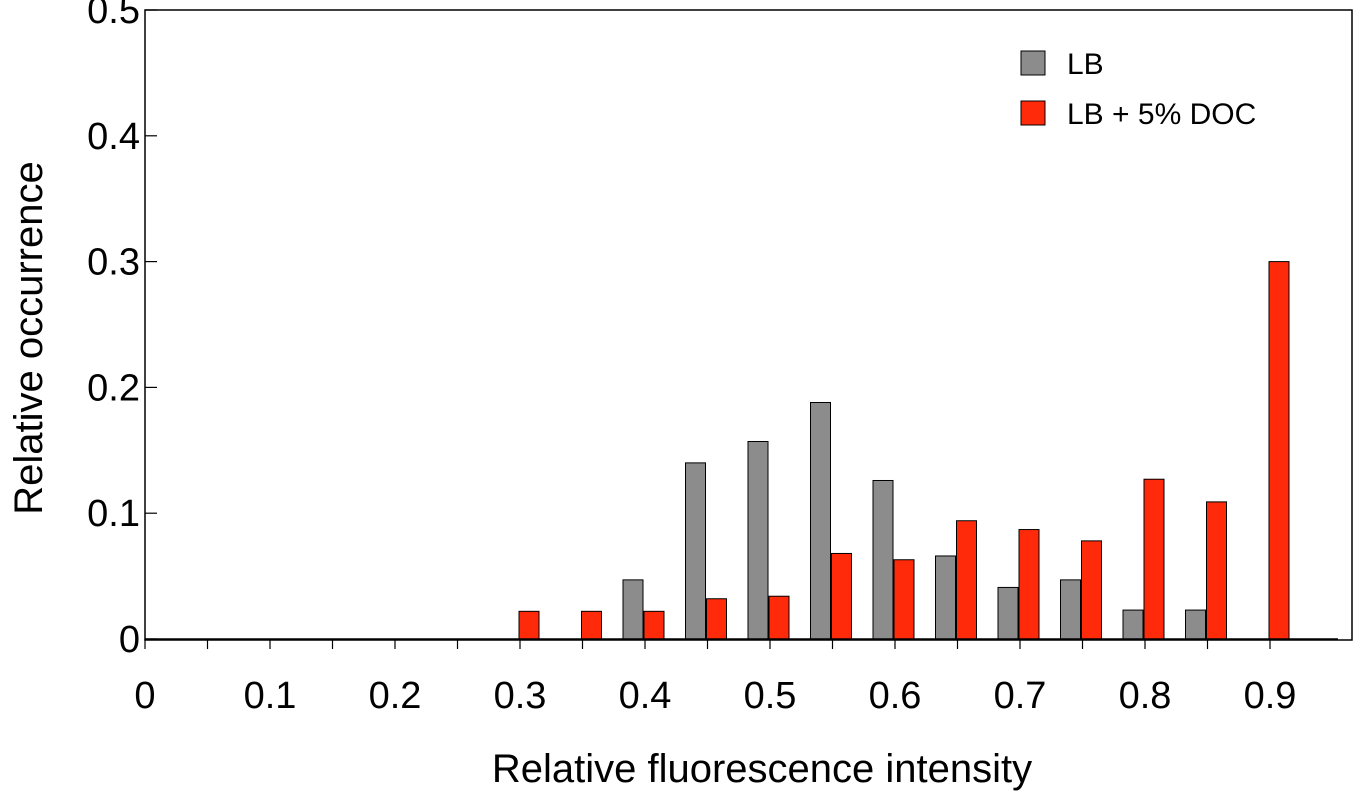  Describe the element at coordinates (113, 514) in the screenshot. I see `y-tick-label: 0.1` at that location.